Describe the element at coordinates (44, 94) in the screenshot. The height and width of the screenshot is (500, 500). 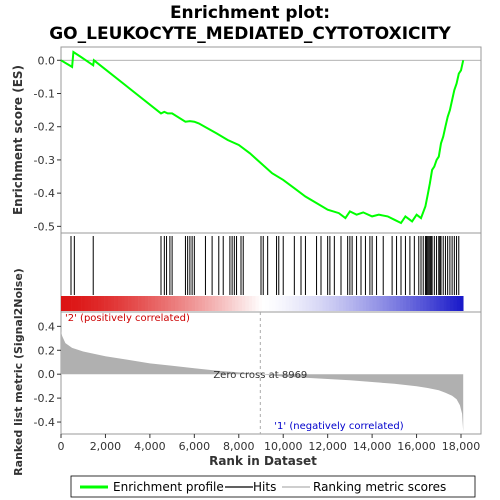
I see `es-y-tick-label: -0.1` at that location.